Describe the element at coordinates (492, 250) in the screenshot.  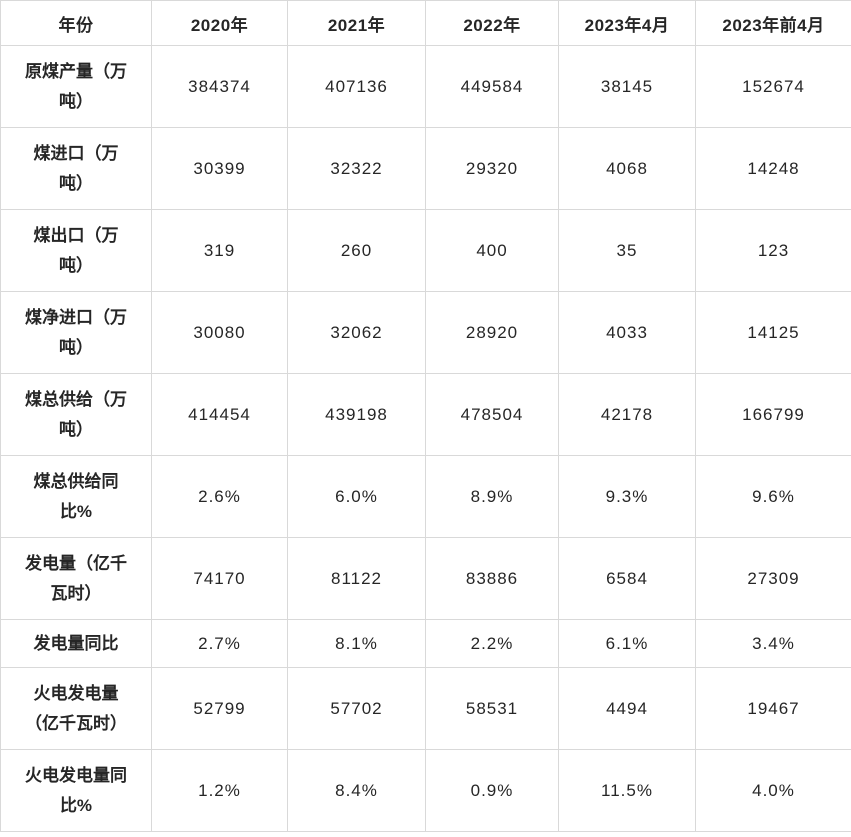
I see `data-cell: 400` at that location.